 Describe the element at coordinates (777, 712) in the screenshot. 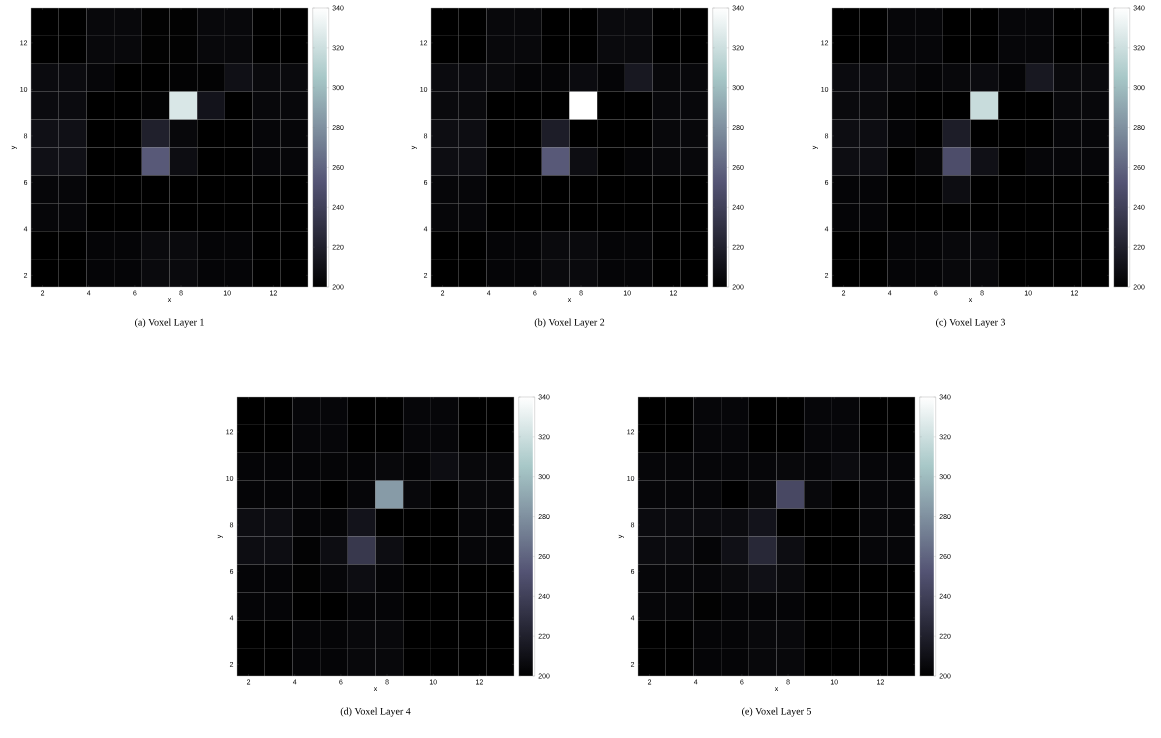

I see `text: (e) Voxel Layer 5` at that location.